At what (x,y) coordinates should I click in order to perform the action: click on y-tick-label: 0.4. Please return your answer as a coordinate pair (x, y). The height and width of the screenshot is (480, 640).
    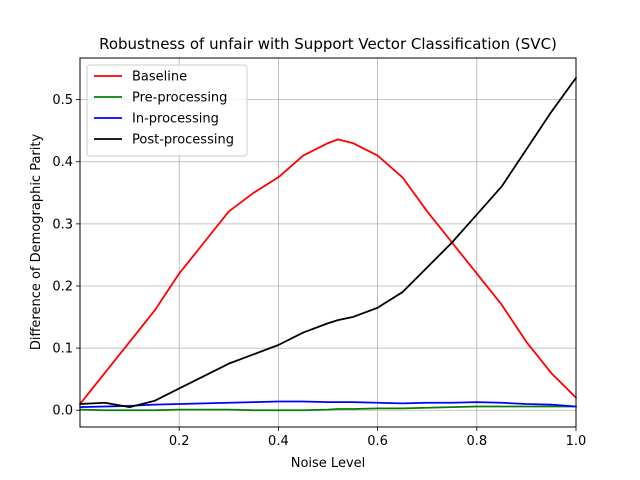
    Looking at the image, I should click on (62, 162).